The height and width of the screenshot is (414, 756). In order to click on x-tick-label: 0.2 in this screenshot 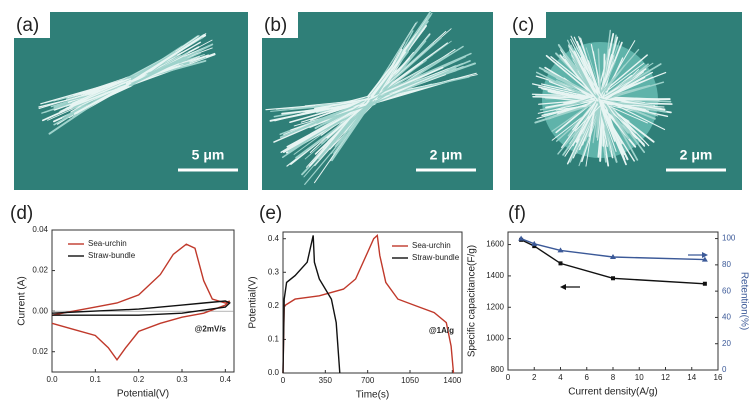, I will do `click(139, 379)`.